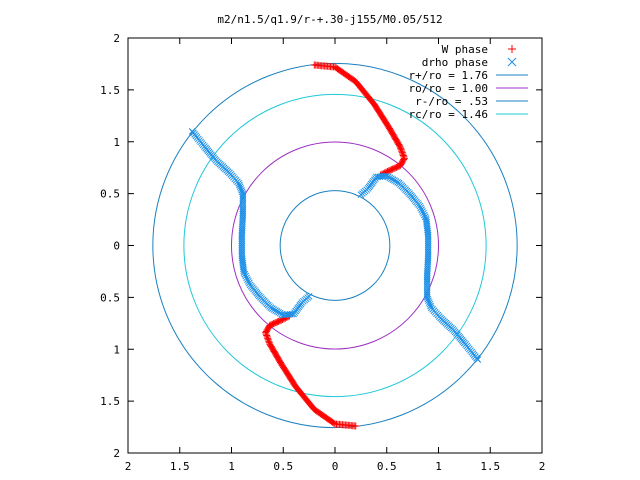 The height and width of the screenshot is (480, 640). What do you see at coordinates (335, 466) in the screenshot?
I see `x-tick-label: 0` at bounding box center [335, 466].